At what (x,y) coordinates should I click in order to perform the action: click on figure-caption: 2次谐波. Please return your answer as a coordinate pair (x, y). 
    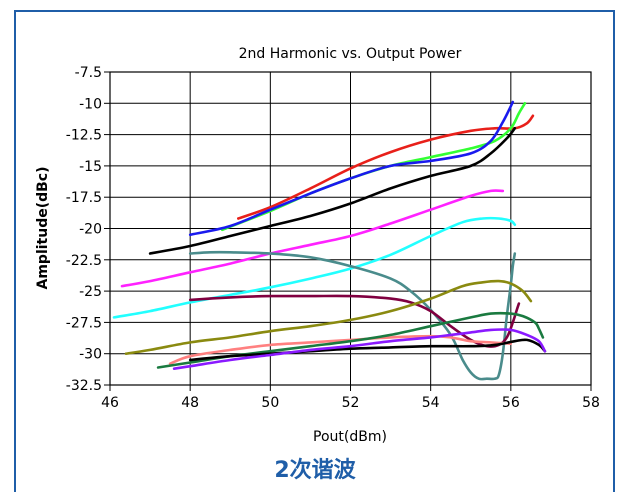
    Looking at the image, I should click on (315, 470).